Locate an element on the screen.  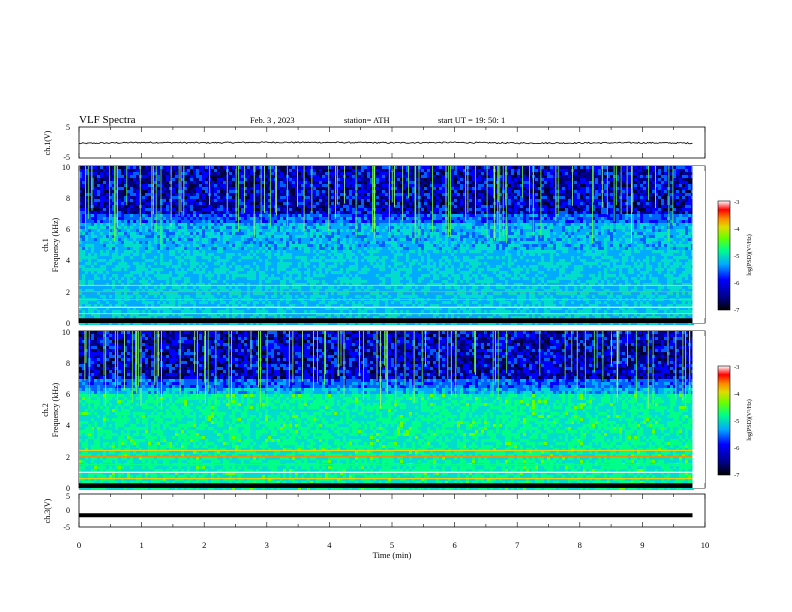
x-axis-tick-labels: 0 1 2 3 4 5 6 7 8 9 10 is located at coordinates (393, 545).